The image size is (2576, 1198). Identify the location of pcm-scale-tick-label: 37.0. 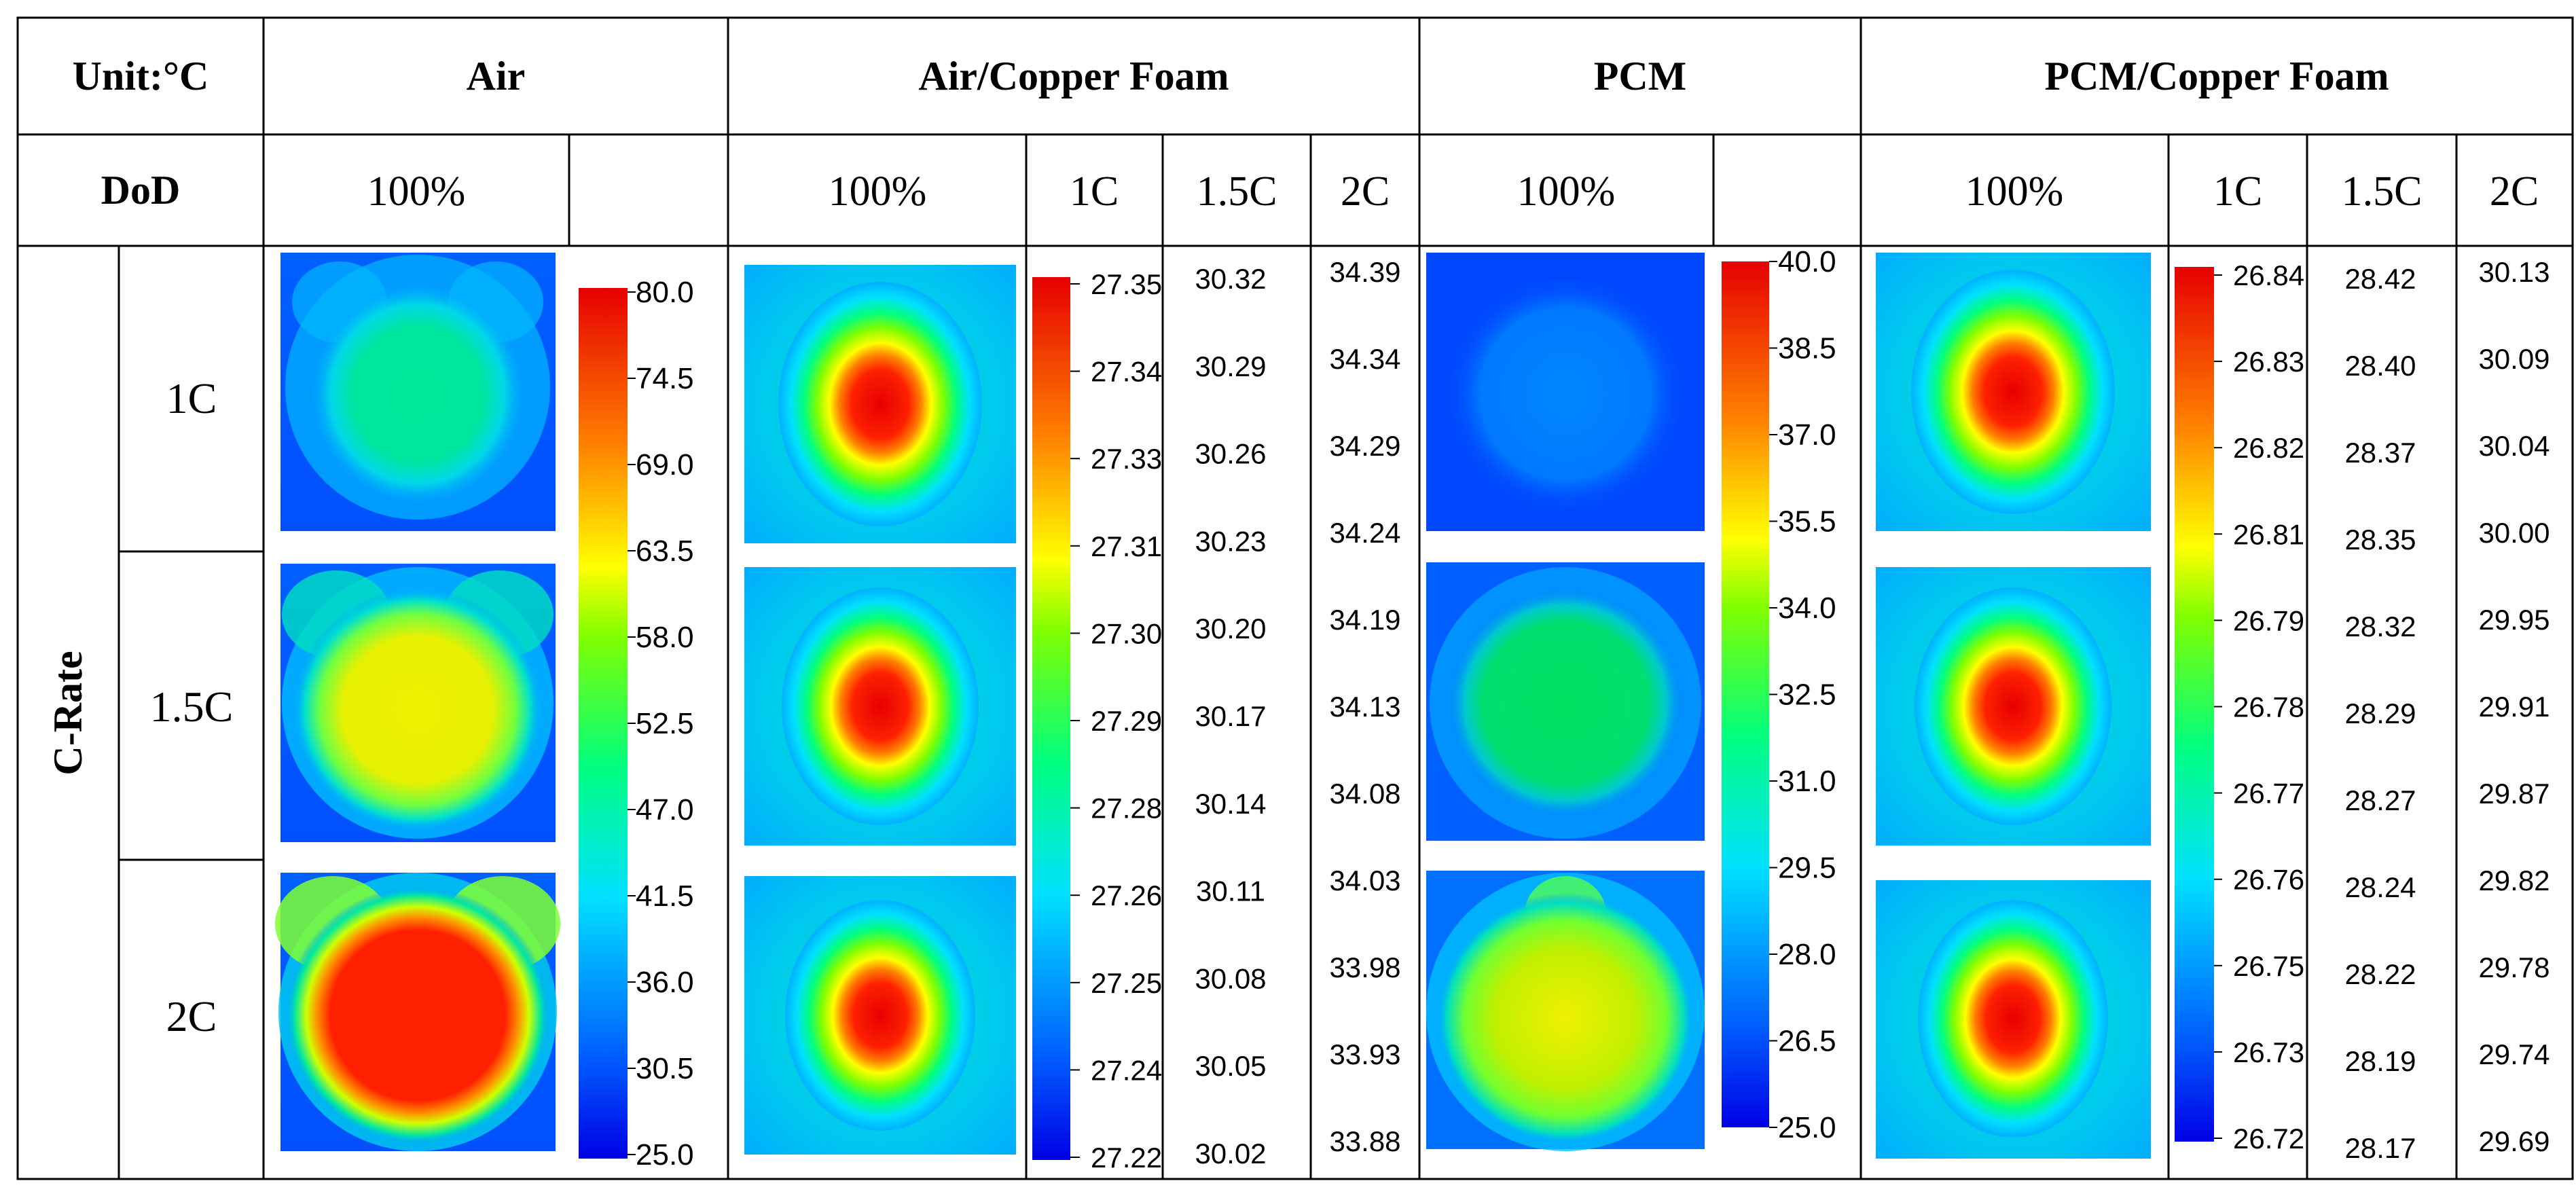
(1807, 435).